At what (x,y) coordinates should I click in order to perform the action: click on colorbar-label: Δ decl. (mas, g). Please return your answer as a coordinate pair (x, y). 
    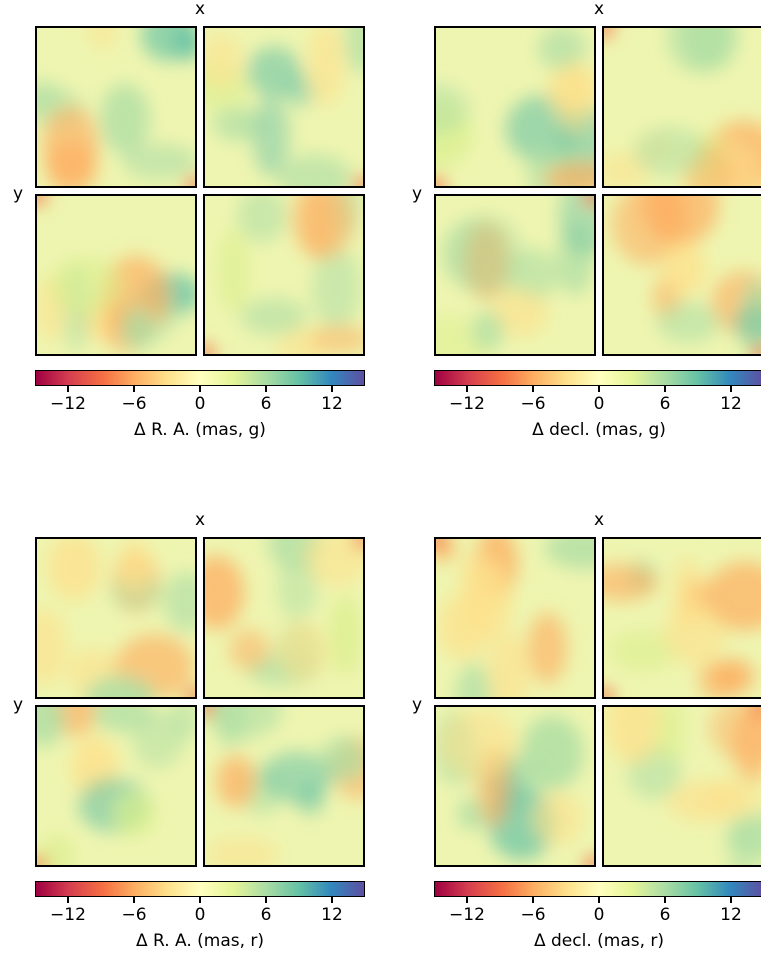
    Looking at the image, I should click on (599, 430).